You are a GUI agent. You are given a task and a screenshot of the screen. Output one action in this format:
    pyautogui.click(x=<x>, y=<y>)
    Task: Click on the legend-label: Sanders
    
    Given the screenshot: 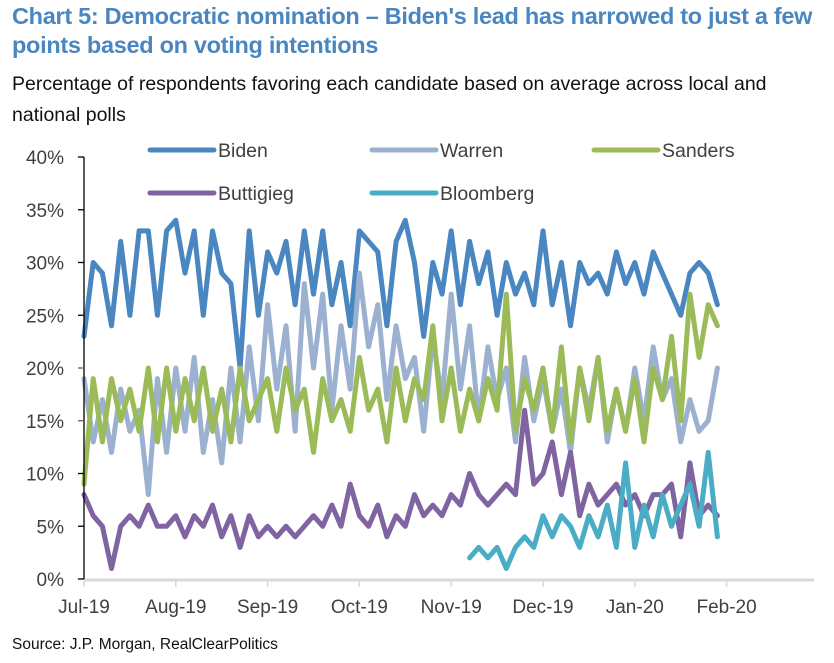 What is the action you would take?
    pyautogui.click(x=698, y=151)
    